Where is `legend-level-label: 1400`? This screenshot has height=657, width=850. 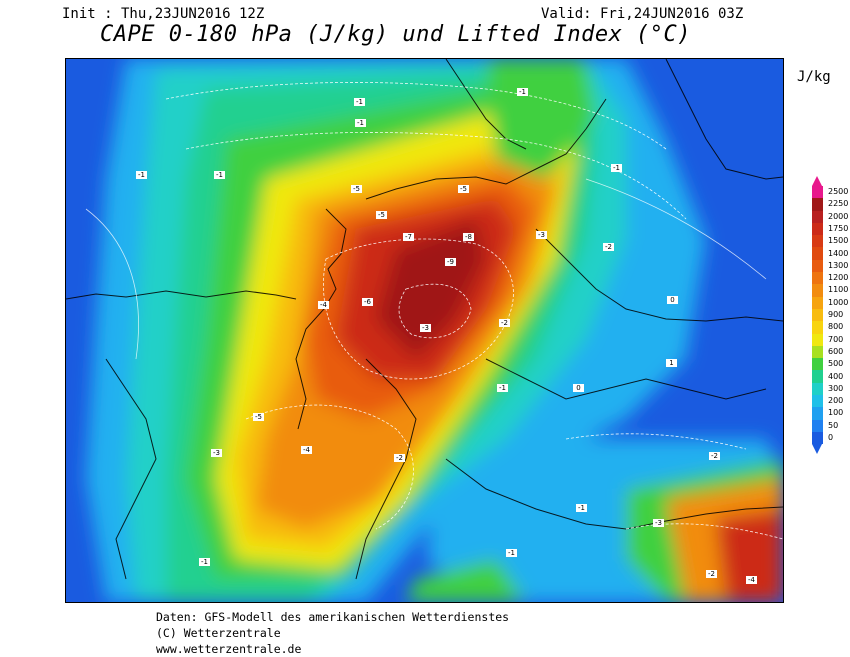
legend-level-label: 1400 is located at coordinates (838, 253).